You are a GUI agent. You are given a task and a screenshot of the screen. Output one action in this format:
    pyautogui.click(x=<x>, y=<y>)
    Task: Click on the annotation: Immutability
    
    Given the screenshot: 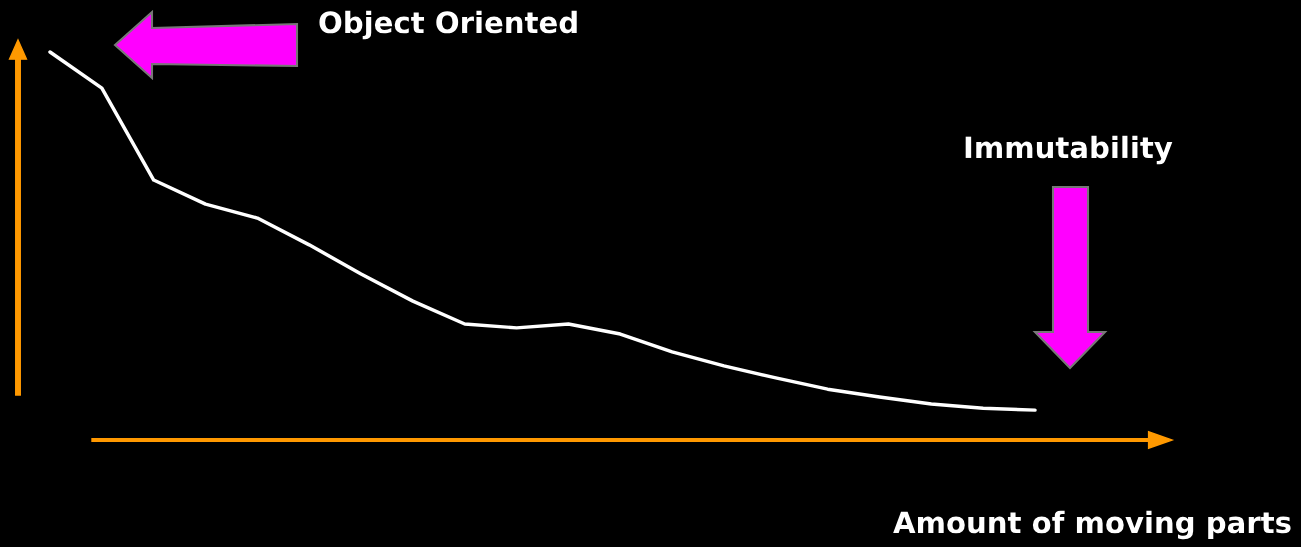 What is the action you would take?
    pyautogui.click(x=1069, y=150)
    